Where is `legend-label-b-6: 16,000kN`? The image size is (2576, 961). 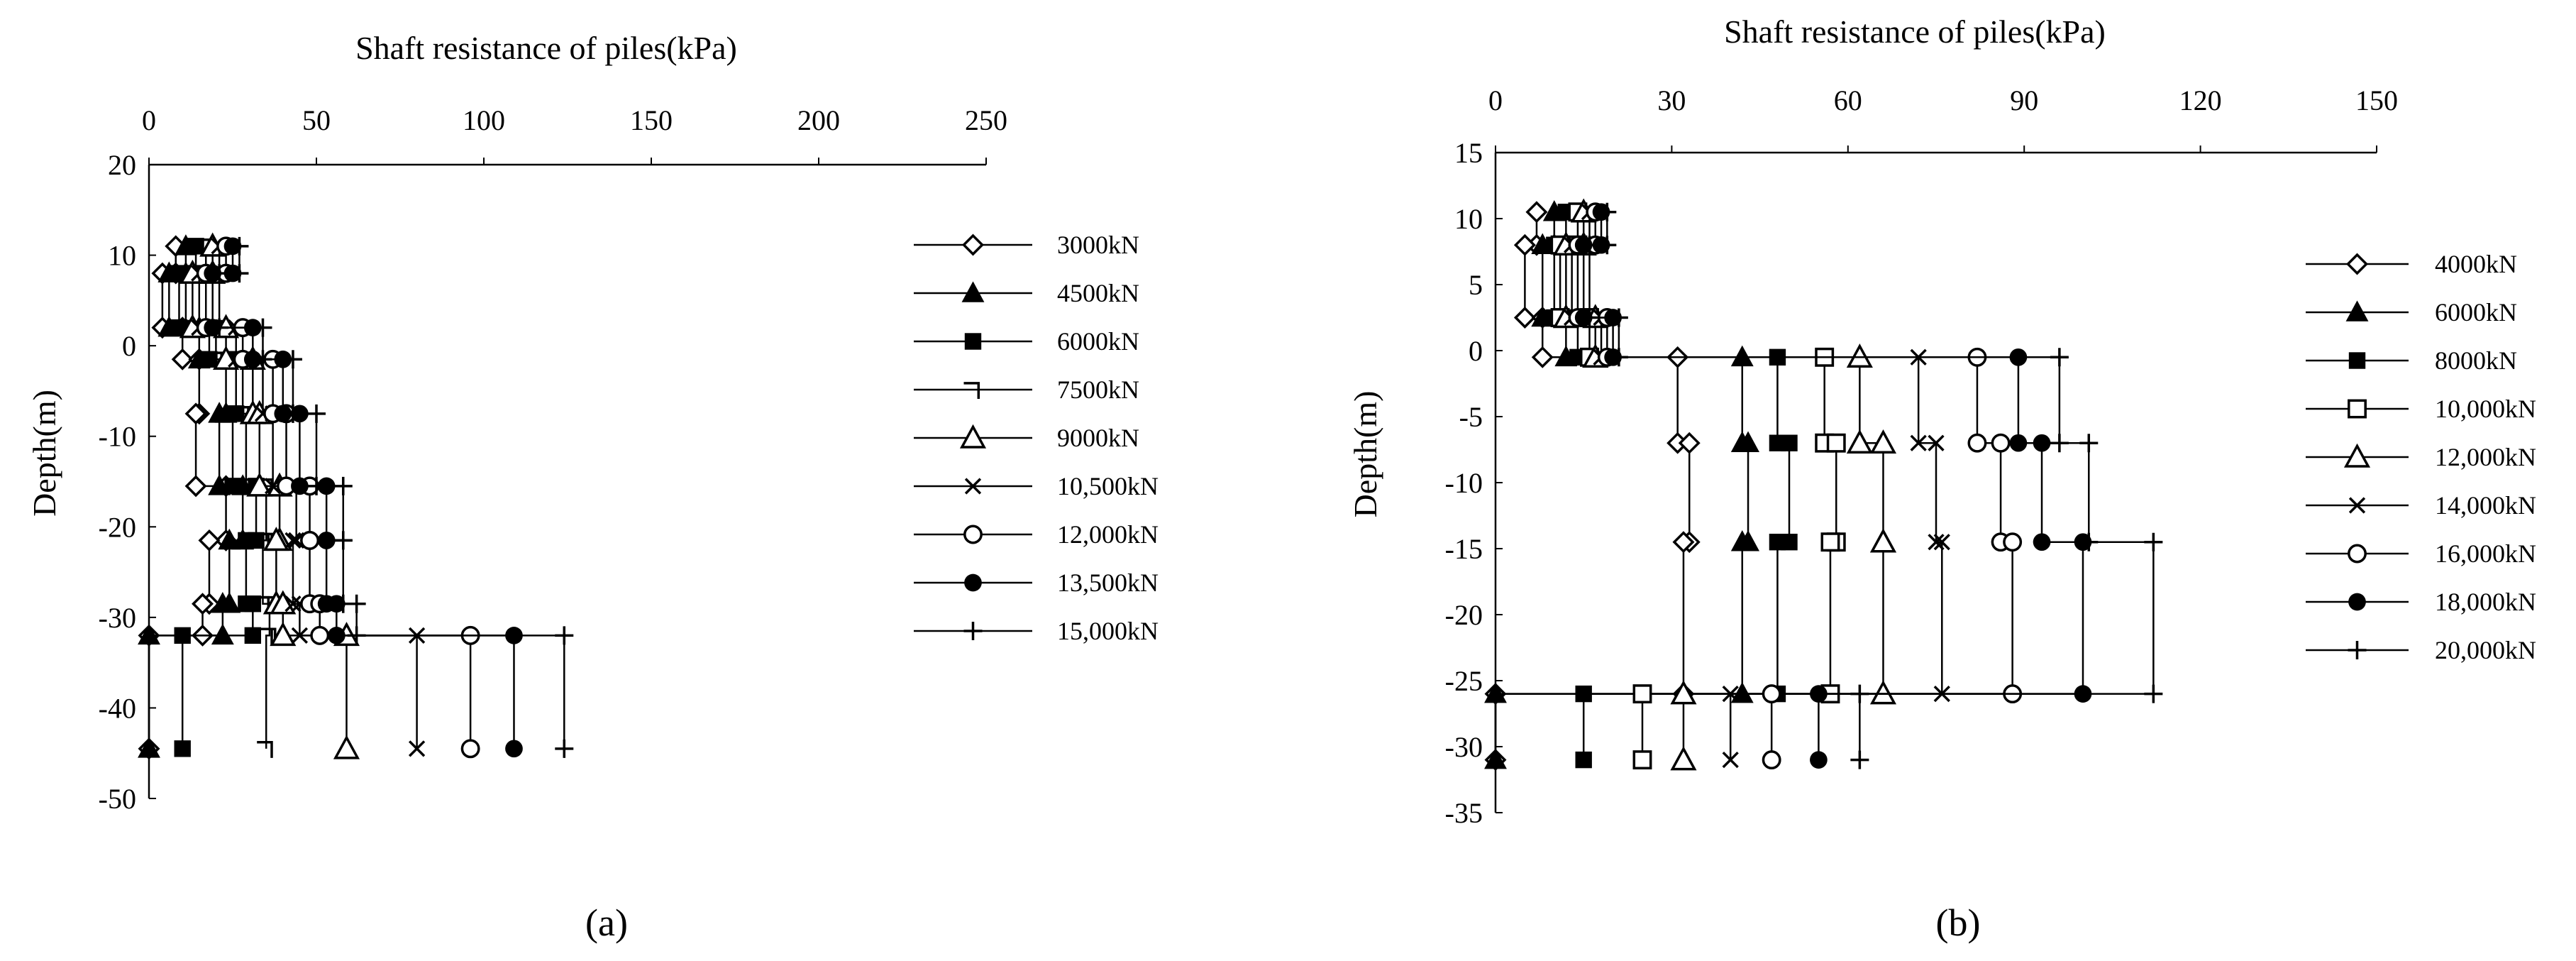 legend-label-b-6: 16,000kN is located at coordinates (2485, 553).